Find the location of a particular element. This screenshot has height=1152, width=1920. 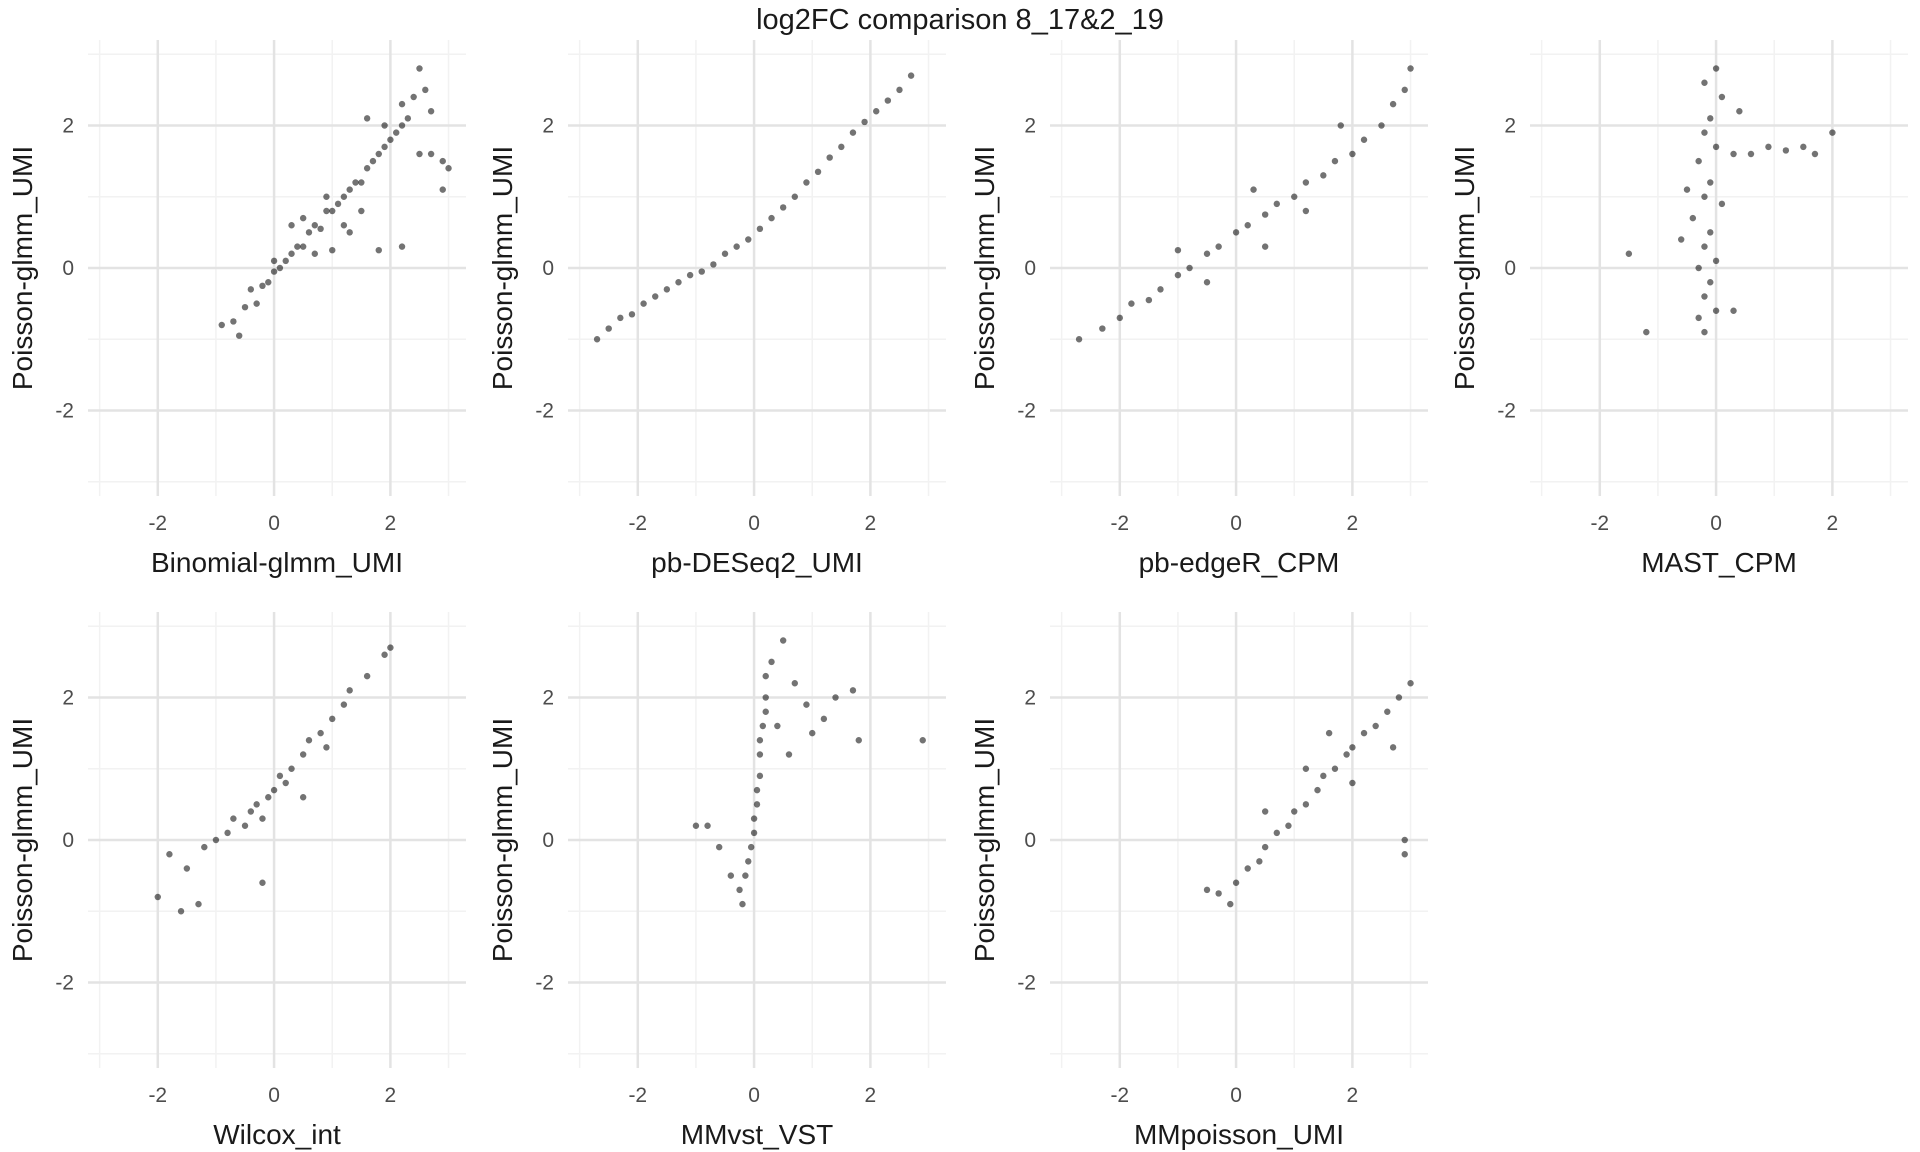

x-axis-title: pb-DESeq2_UMI is located at coordinates (757, 562).